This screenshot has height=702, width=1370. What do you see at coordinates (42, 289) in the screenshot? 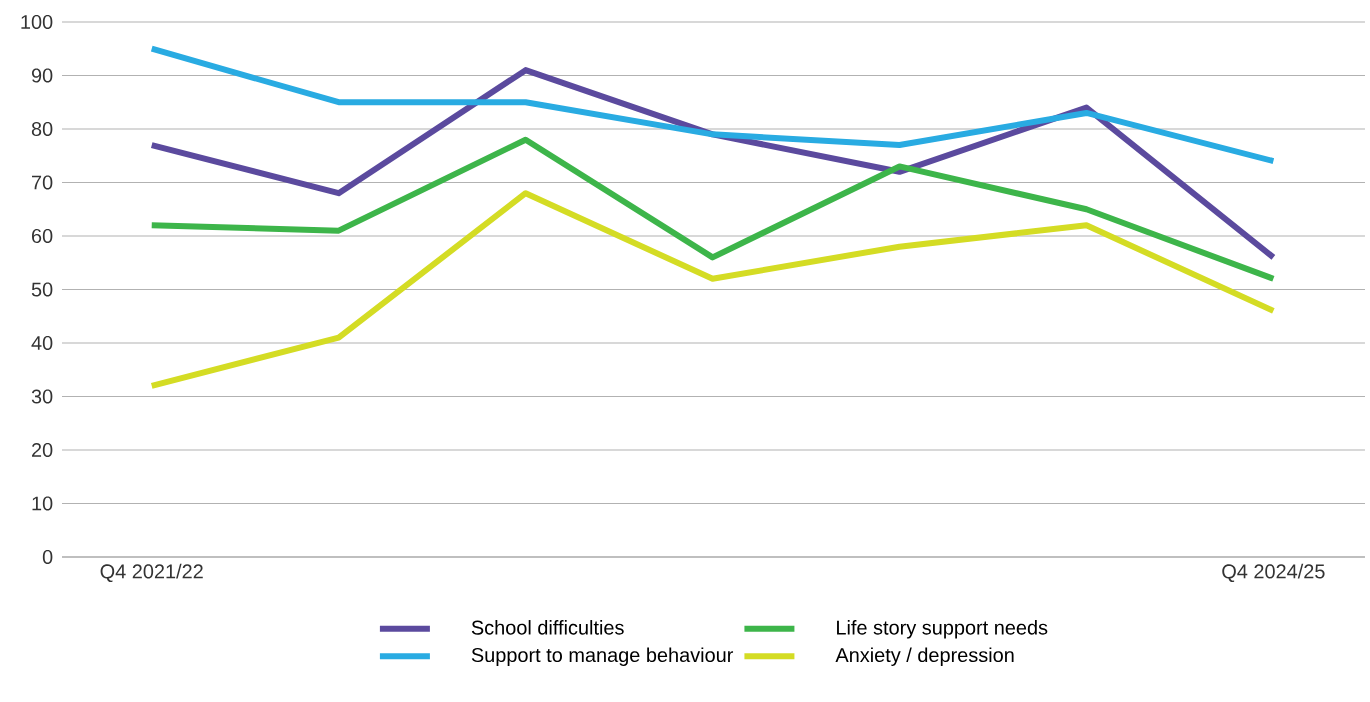
I see `y-tick-label: 50` at bounding box center [42, 289].